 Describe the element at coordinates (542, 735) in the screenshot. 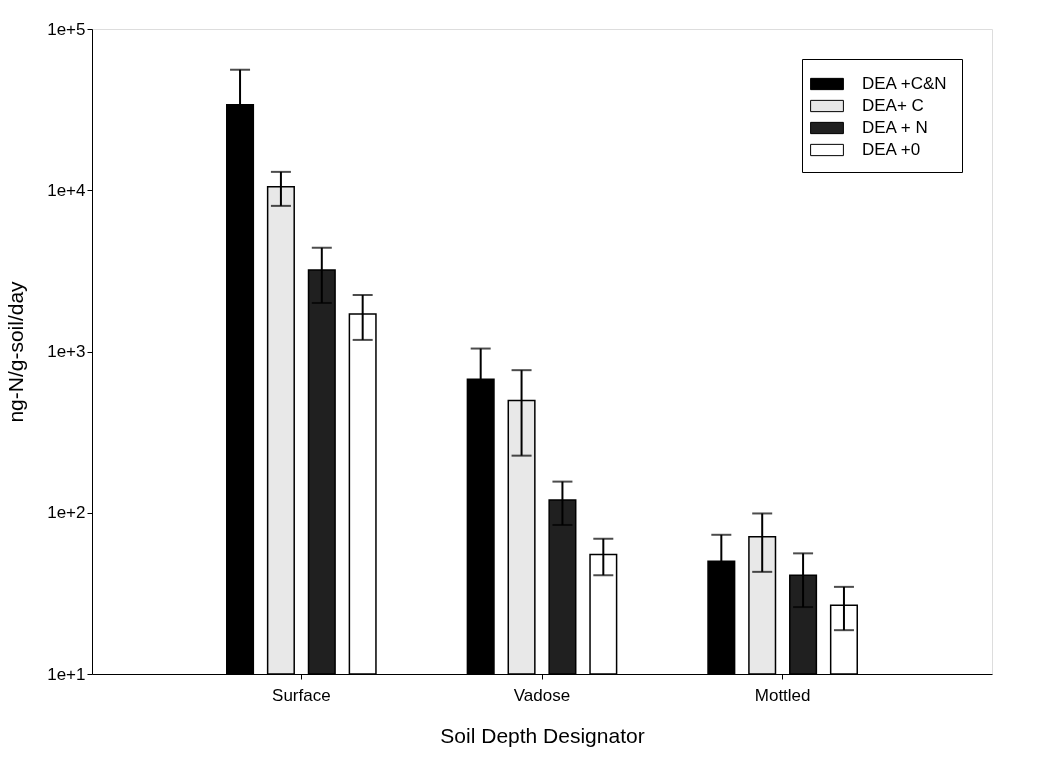

I see `x-axis-title: Soil Depth Designator` at that location.